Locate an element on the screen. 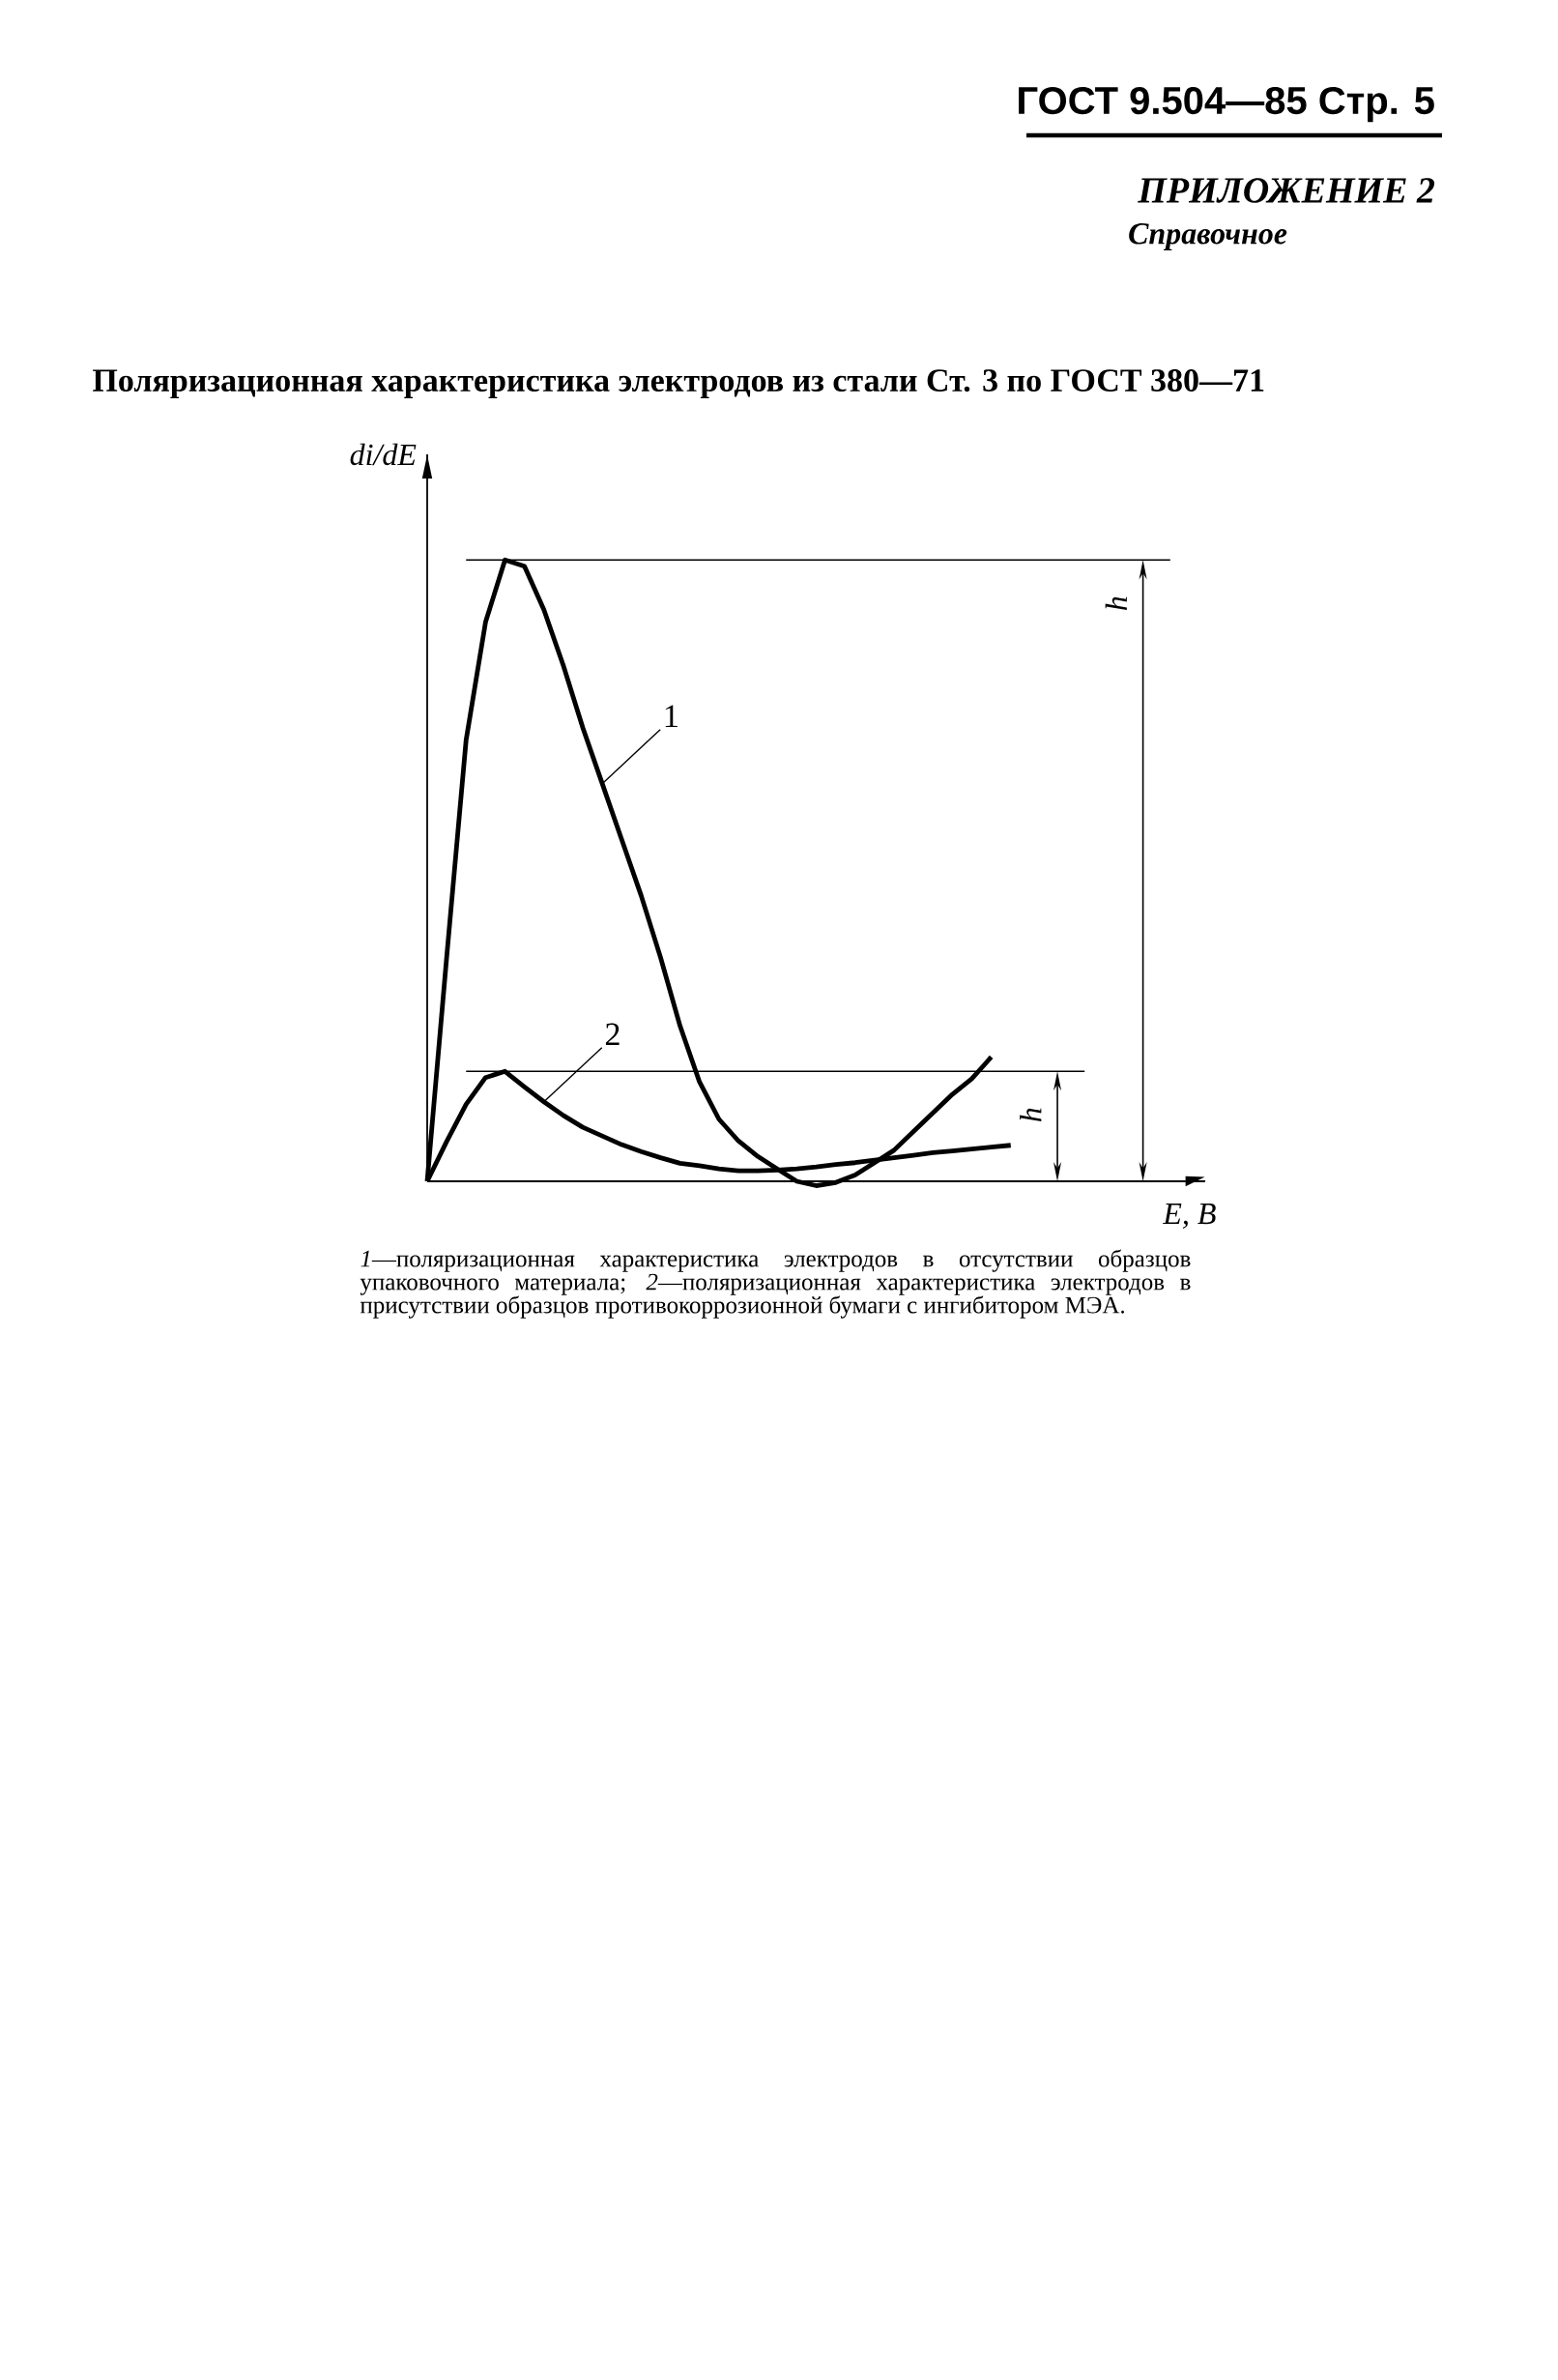  chart-title: Поляризационная характеристика электродов из стали Ст. 3 по ГОСТ 380—71 is located at coordinates (678, 384).